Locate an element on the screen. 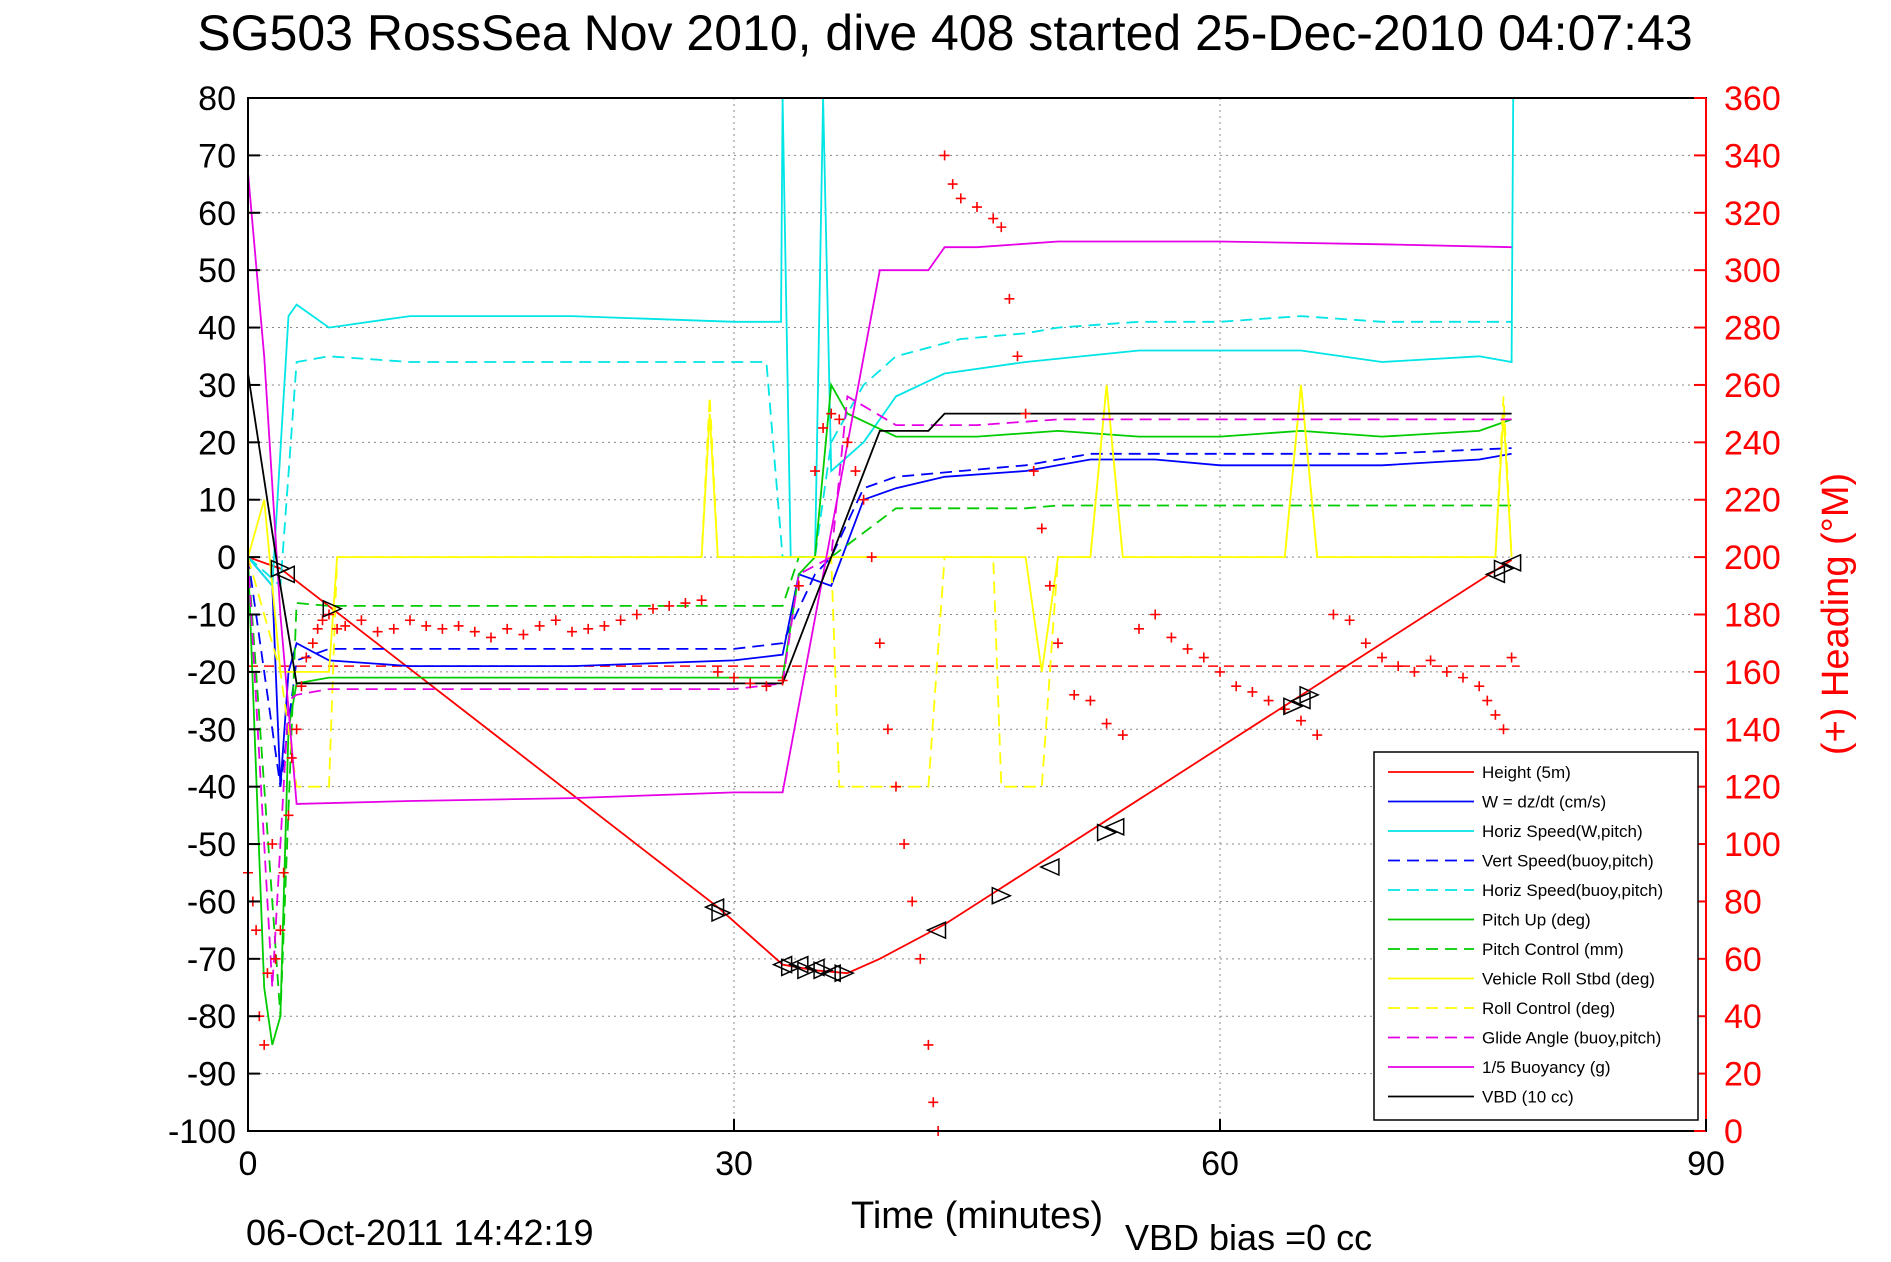 Image resolution: width=1891 pixels, height=1262 pixels. x-tick-label: 0 is located at coordinates (248, 1164).